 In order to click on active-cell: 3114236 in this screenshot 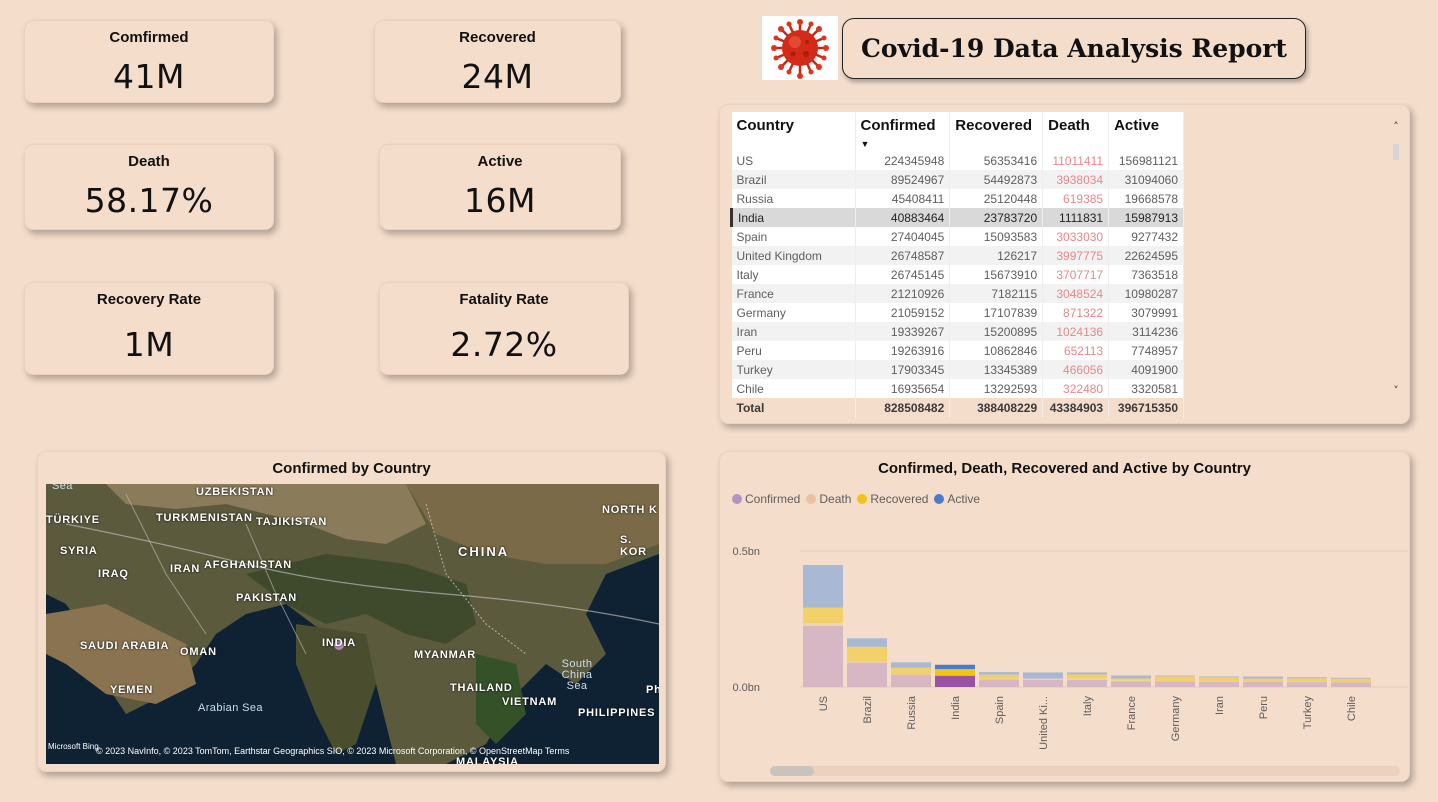, I will do `click(1146, 331)`.